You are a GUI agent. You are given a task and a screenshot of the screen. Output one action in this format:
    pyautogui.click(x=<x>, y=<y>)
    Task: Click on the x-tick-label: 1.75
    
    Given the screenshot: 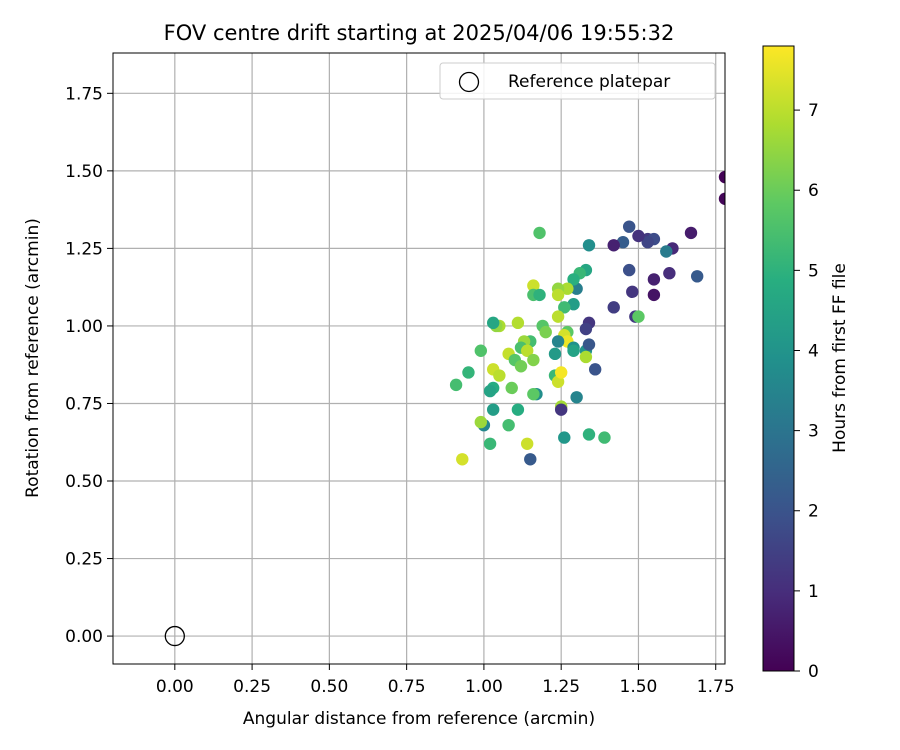 What is the action you would take?
    pyautogui.click(x=716, y=687)
    